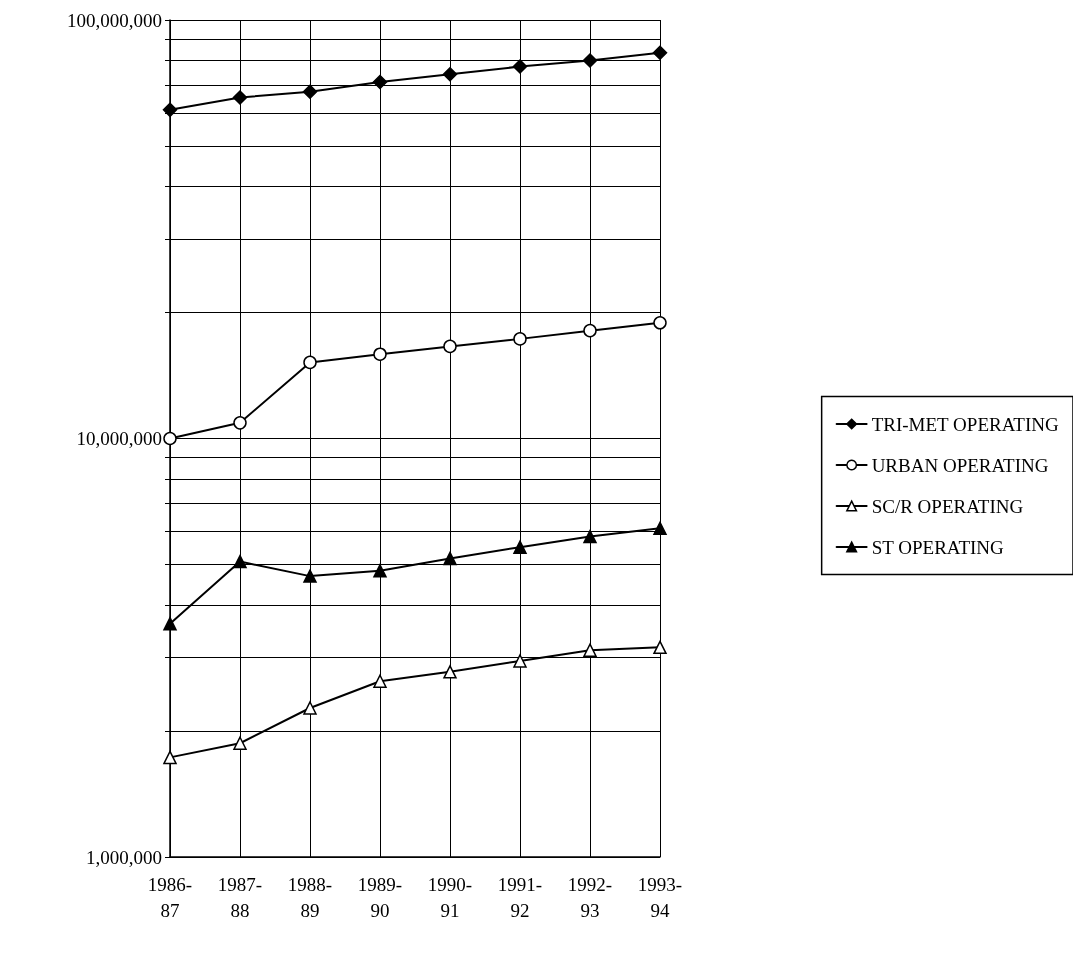 This screenshot has width=1073, height=971. Describe the element at coordinates (960, 465) in the screenshot. I see `legend-label: URBAN OPERATING` at that location.